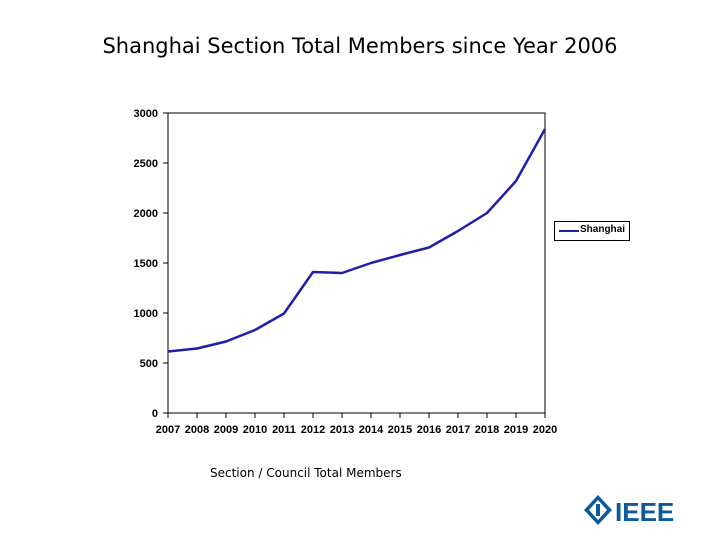 The width and height of the screenshot is (720, 540). Describe the element at coordinates (284, 430) in the screenshot. I see `x-tick-label: 2011` at that location.